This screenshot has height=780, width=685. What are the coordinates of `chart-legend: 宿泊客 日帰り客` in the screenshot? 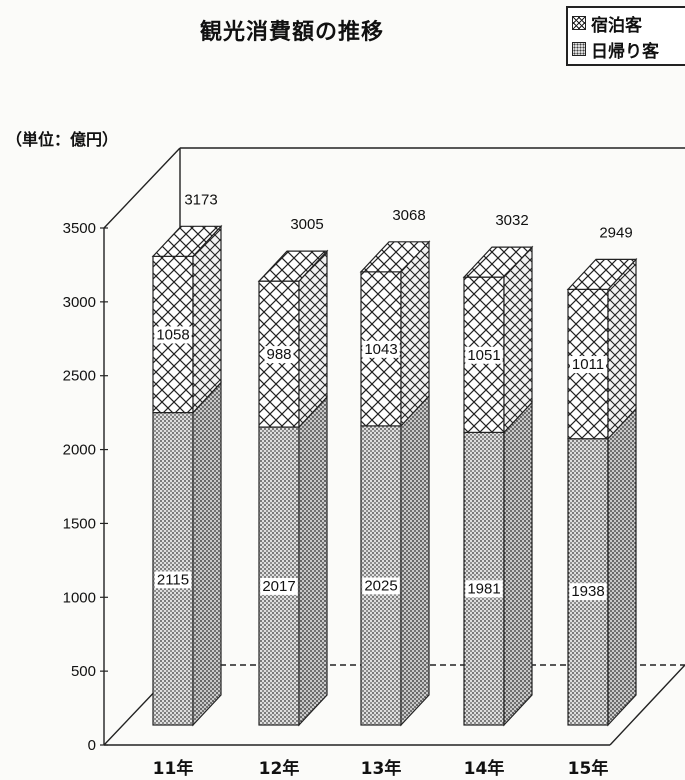 It's located at (625, 36).